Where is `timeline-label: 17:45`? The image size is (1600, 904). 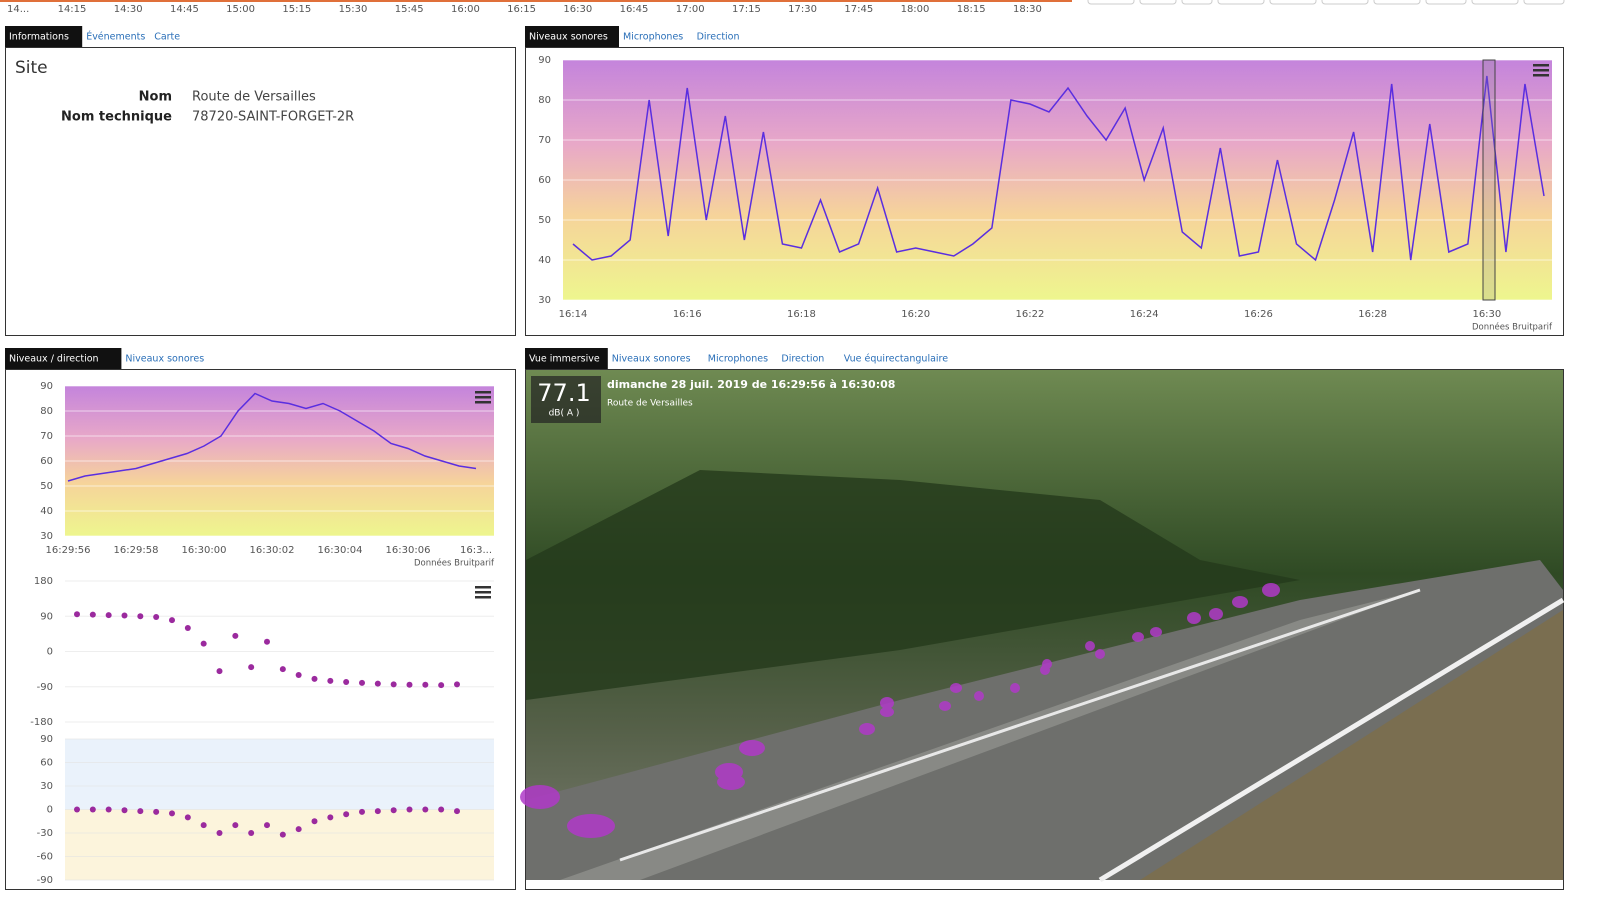 timeline-label: 17:45 is located at coordinates (858, 9).